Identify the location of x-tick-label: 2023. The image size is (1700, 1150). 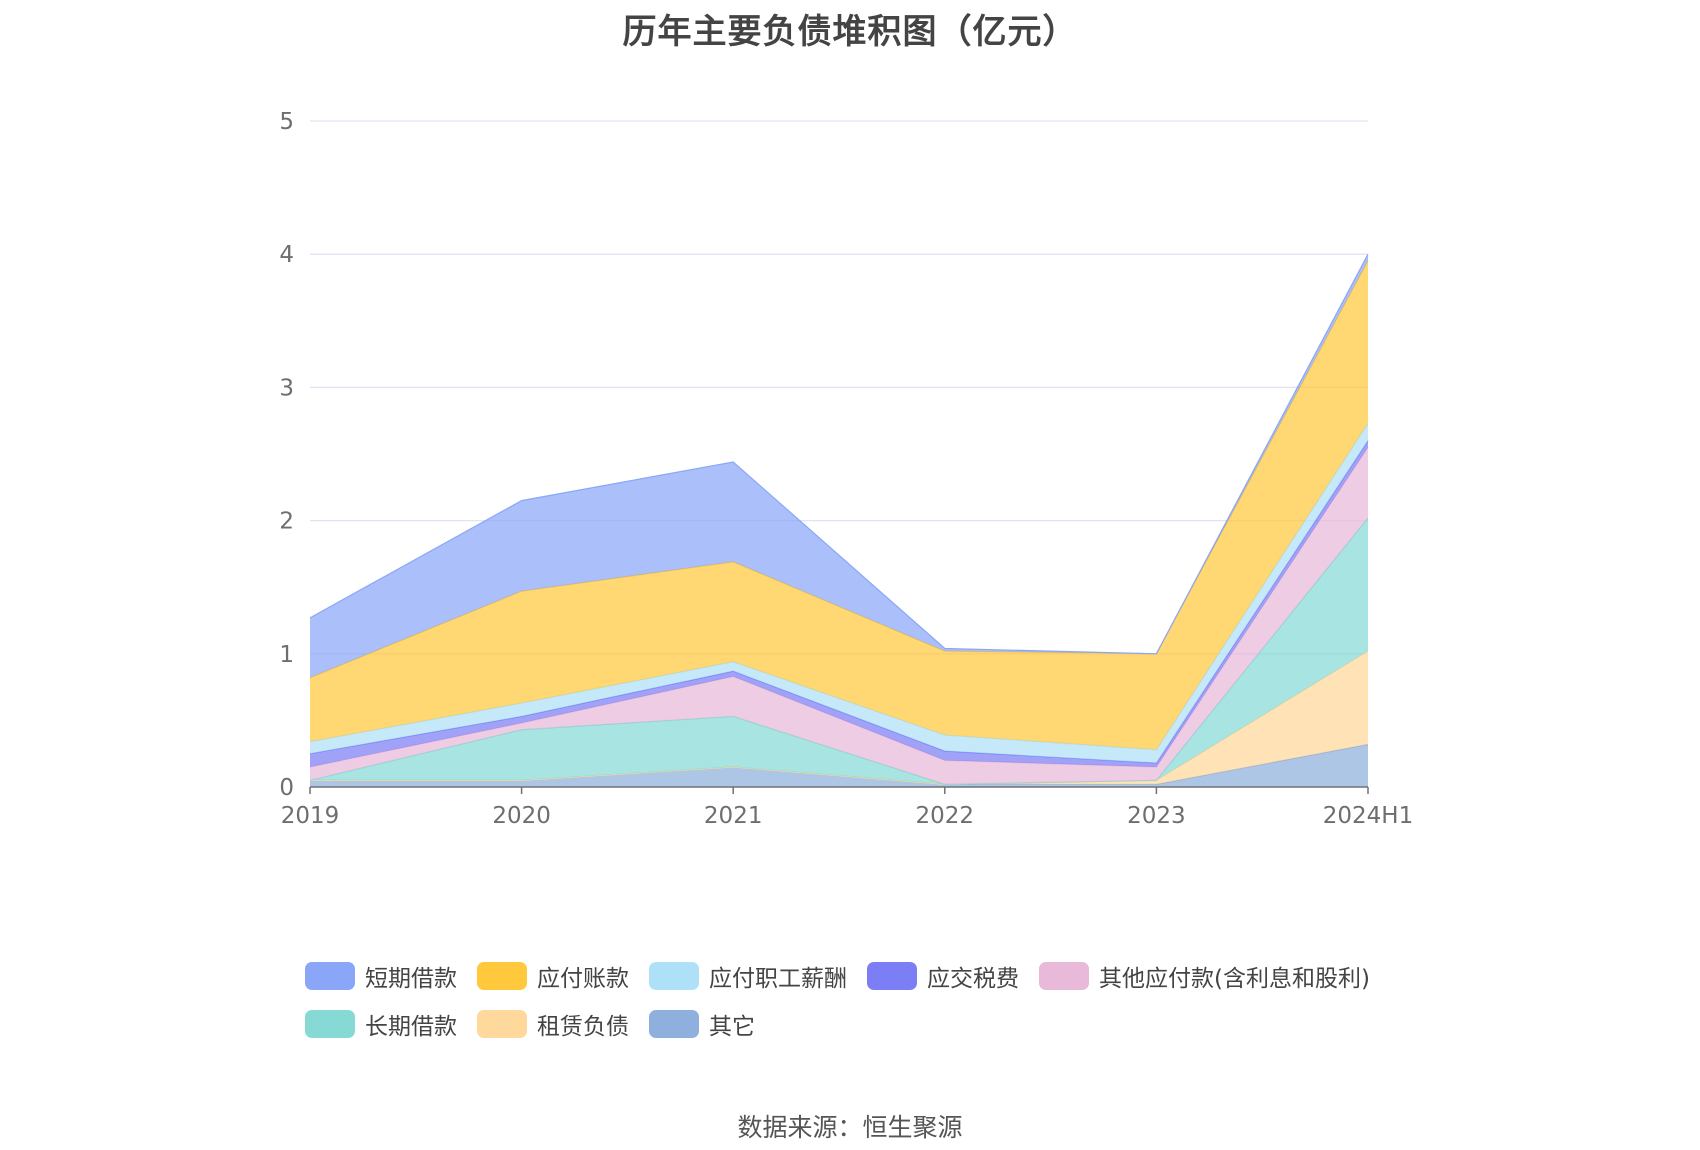
(1156, 816).